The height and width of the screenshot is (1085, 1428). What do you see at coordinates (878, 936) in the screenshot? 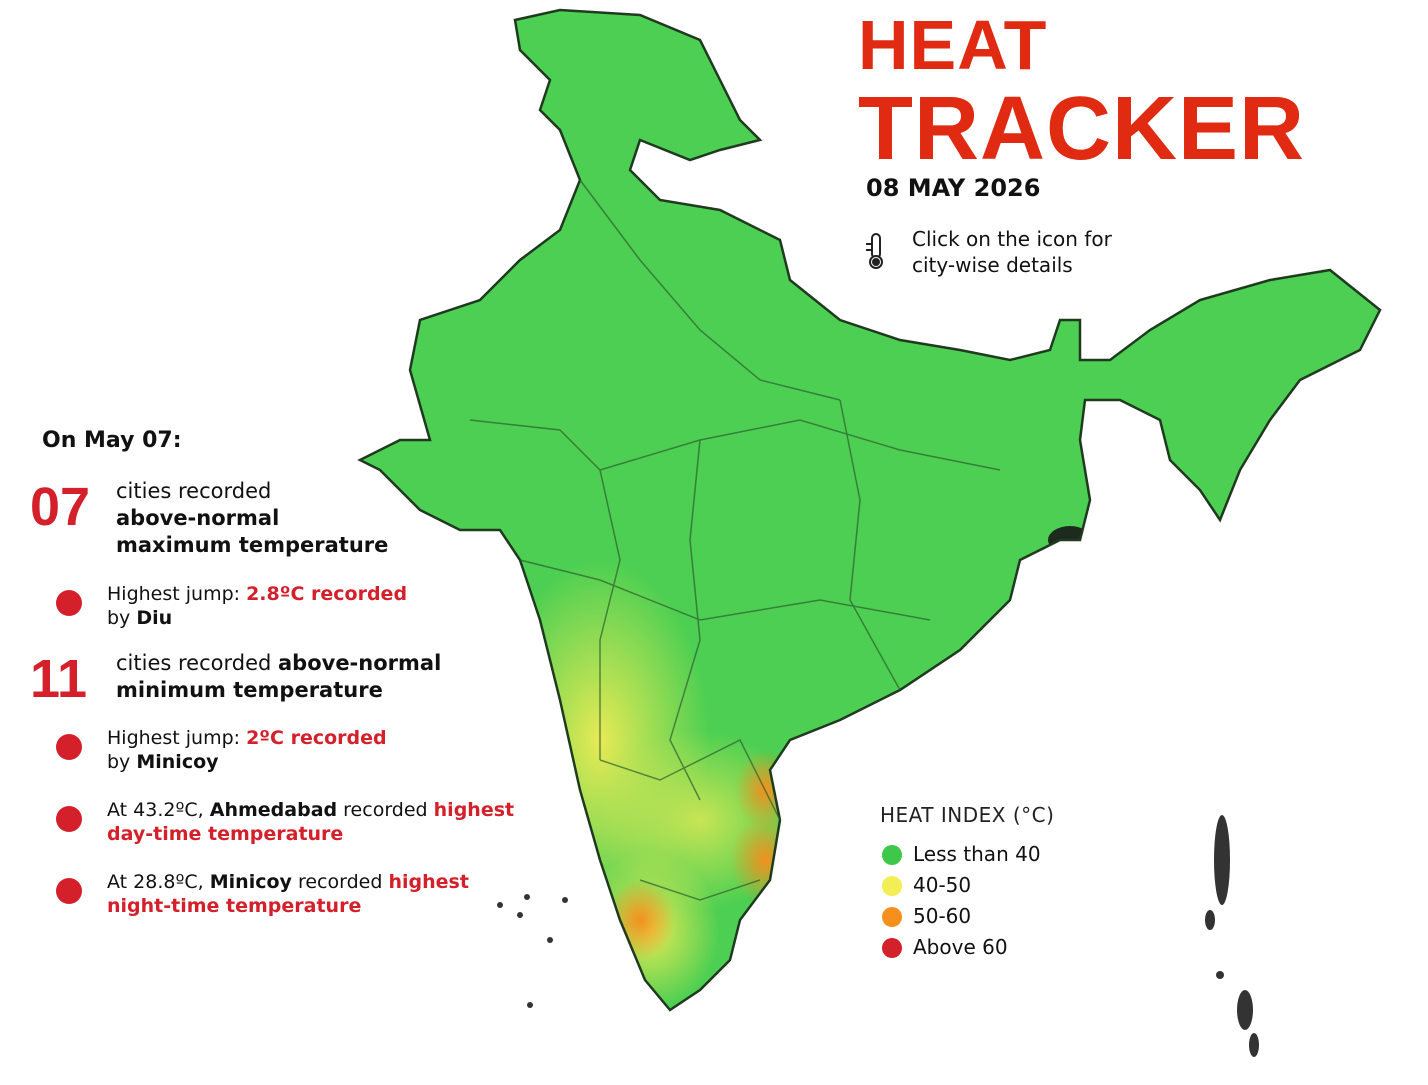
I see `islands` at bounding box center [878, 936].